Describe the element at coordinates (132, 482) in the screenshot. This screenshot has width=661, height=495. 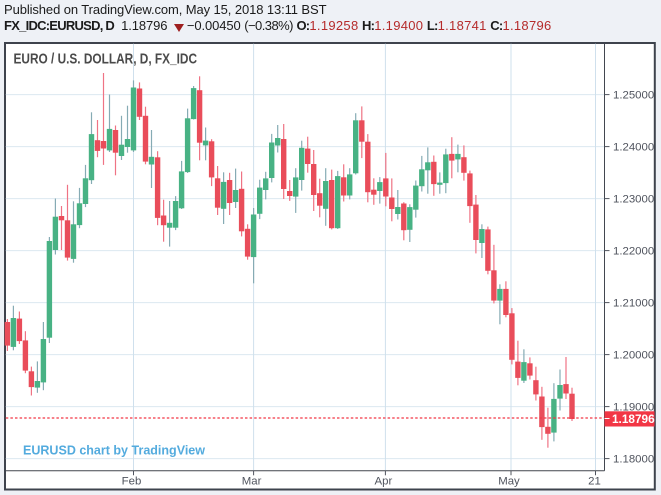
I see `svg-text: Feb` at that location.